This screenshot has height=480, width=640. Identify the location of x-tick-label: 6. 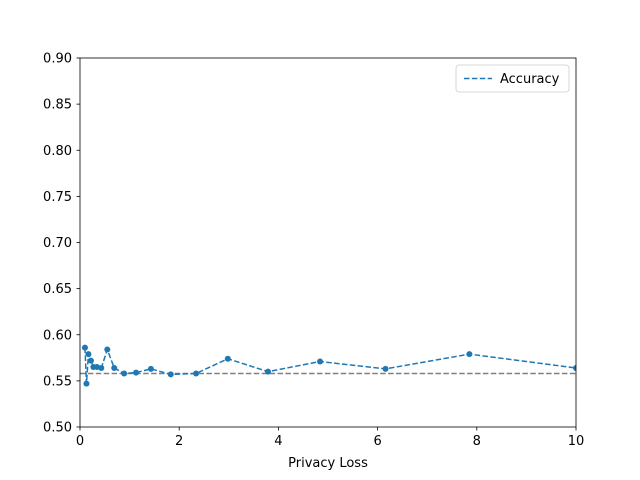
(377, 441).